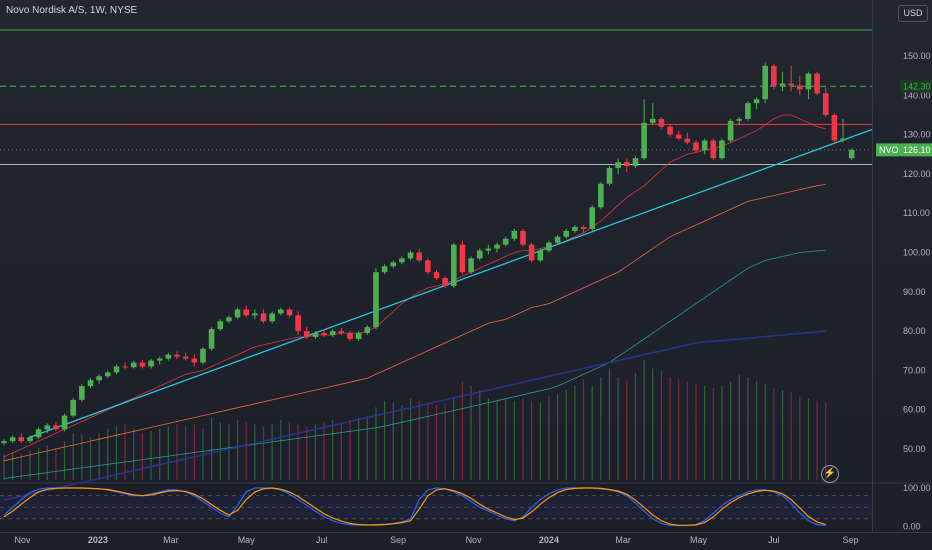 The height and width of the screenshot is (550, 932). Describe the element at coordinates (917, 56) in the screenshot. I see `price-tick-label: 150.00` at that location.